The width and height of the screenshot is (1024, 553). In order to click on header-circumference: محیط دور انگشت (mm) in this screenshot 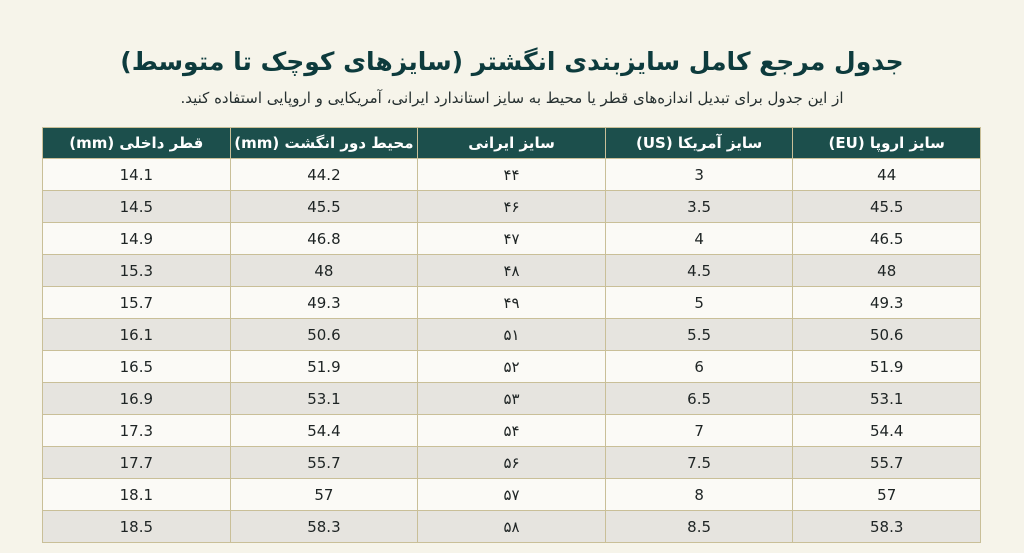, I will do `click(324, 143)`.